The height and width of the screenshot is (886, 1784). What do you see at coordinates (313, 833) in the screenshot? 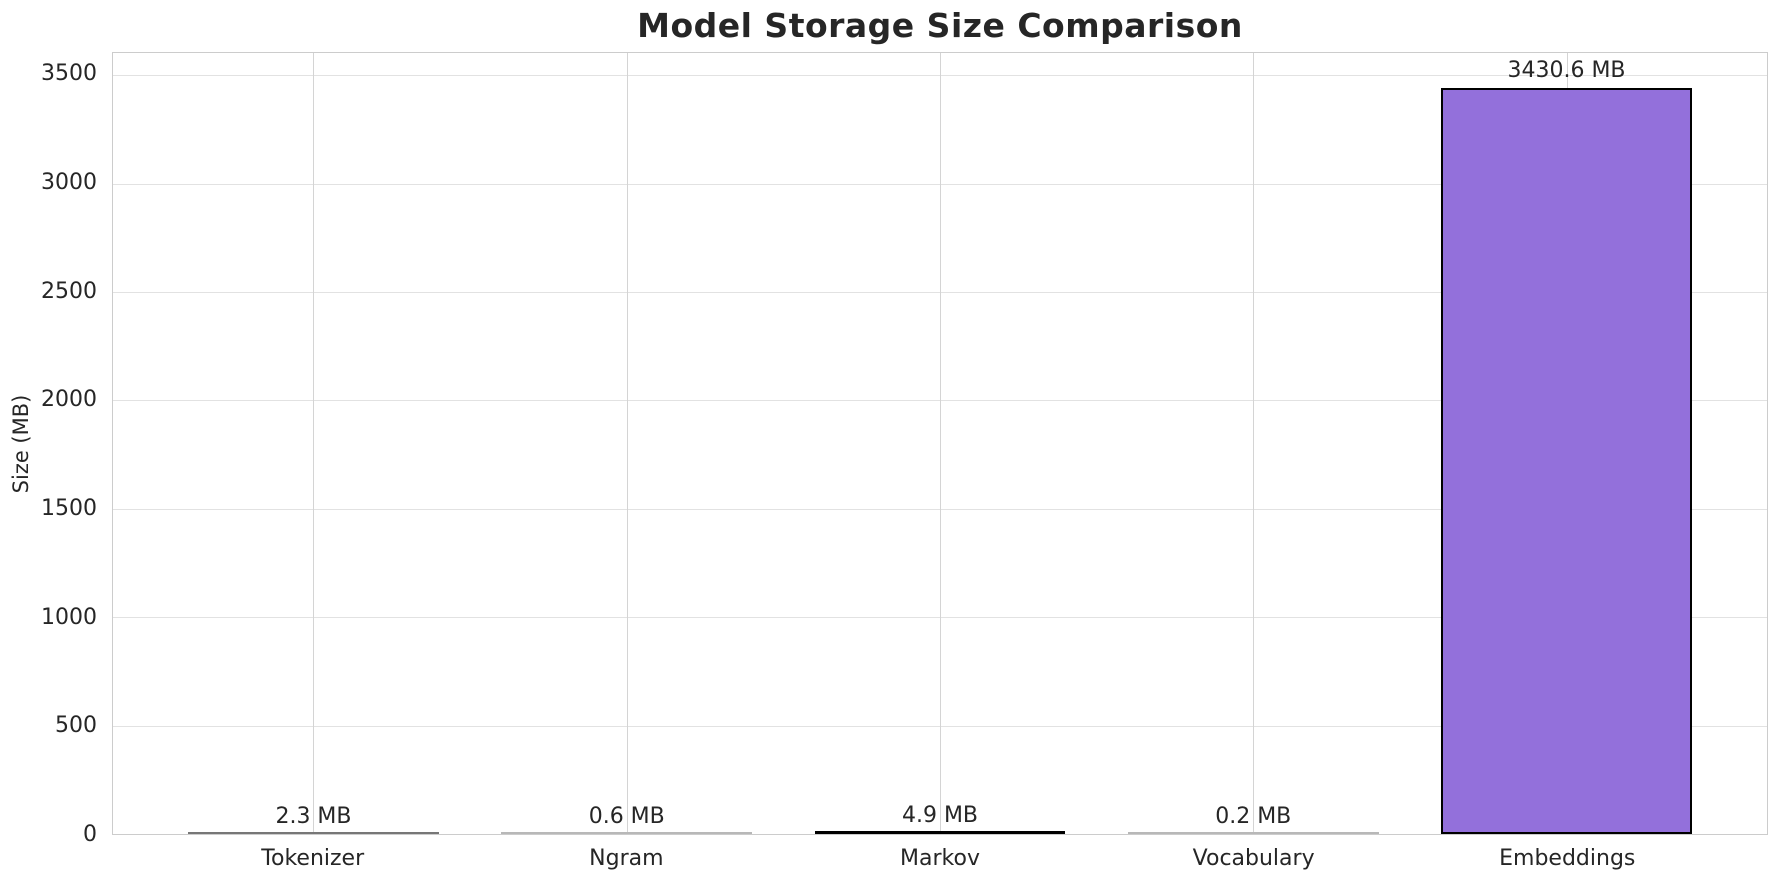
I see `bar-tokenizer` at bounding box center [313, 833].